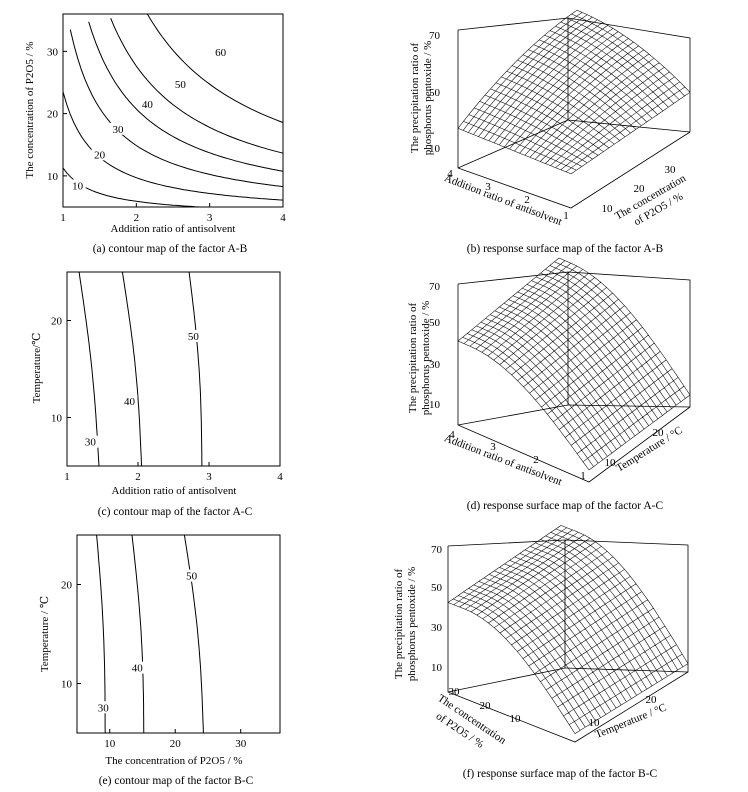  Describe the element at coordinates (174, 491) in the screenshot. I see `panel-c-x-axis-label: Addition ratio of antisolvent` at that location.